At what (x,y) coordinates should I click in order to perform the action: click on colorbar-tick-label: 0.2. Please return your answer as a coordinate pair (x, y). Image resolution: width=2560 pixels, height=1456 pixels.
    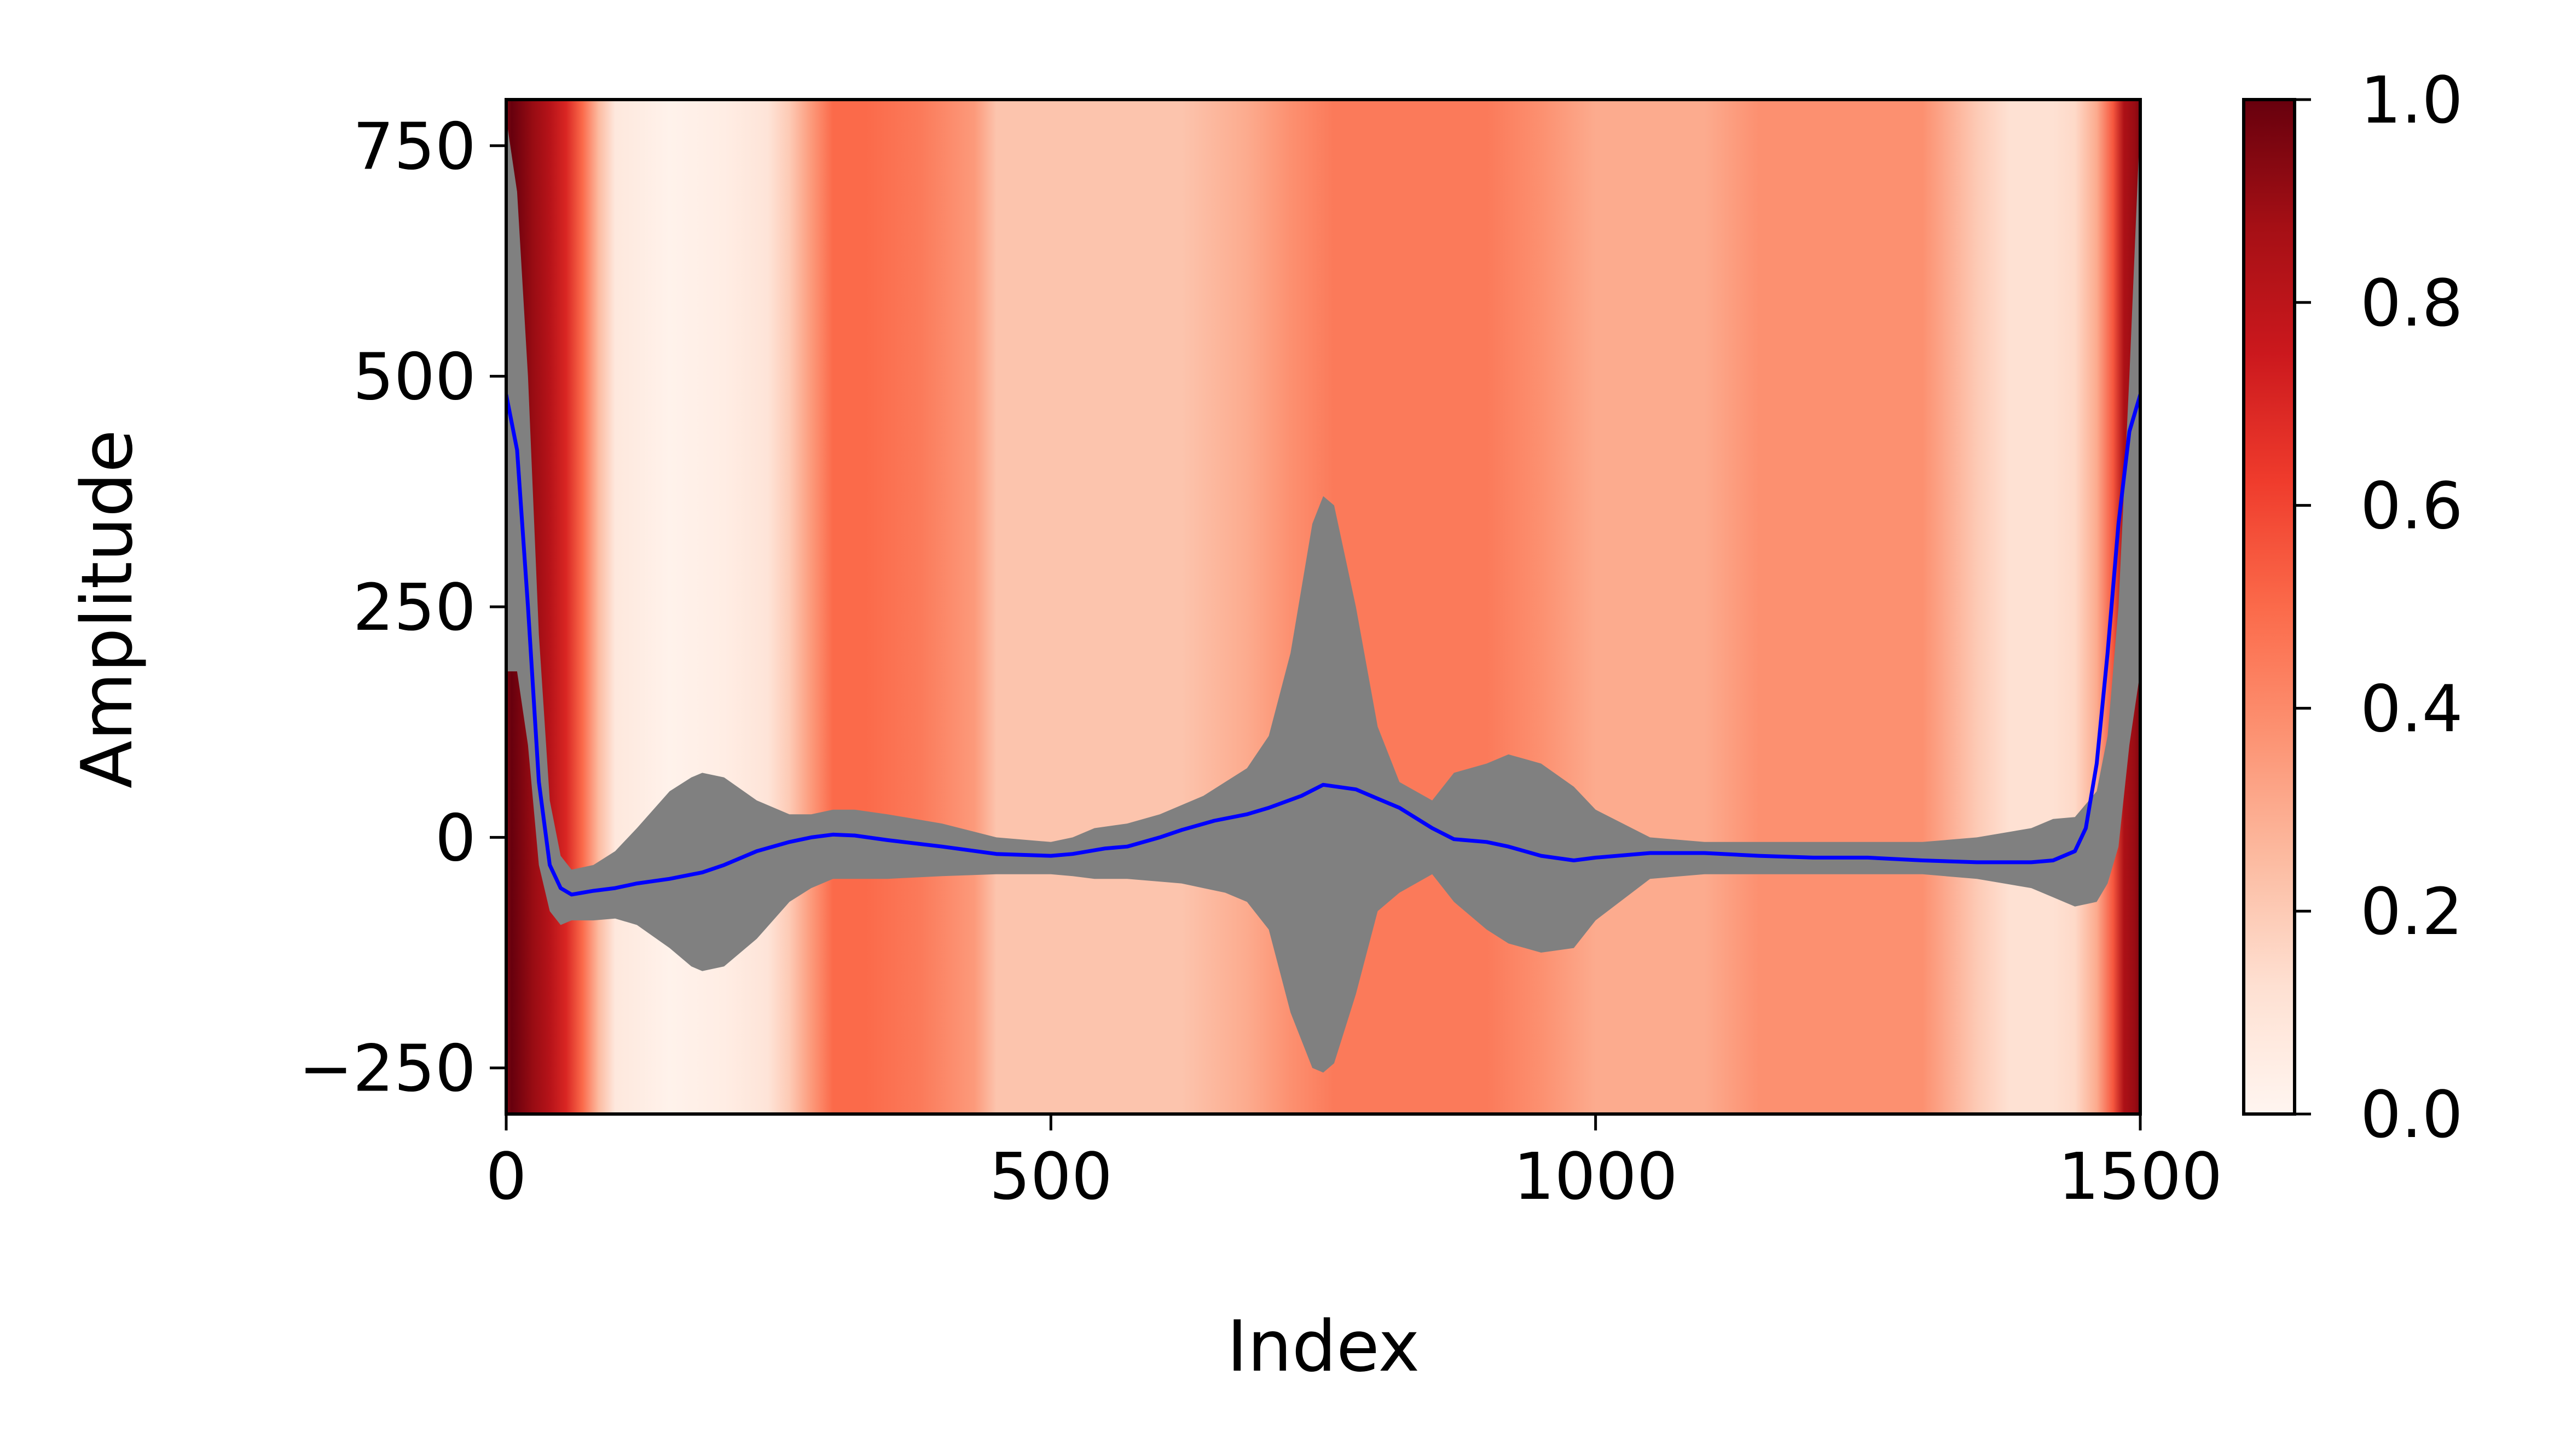
    Looking at the image, I should click on (2411, 911).